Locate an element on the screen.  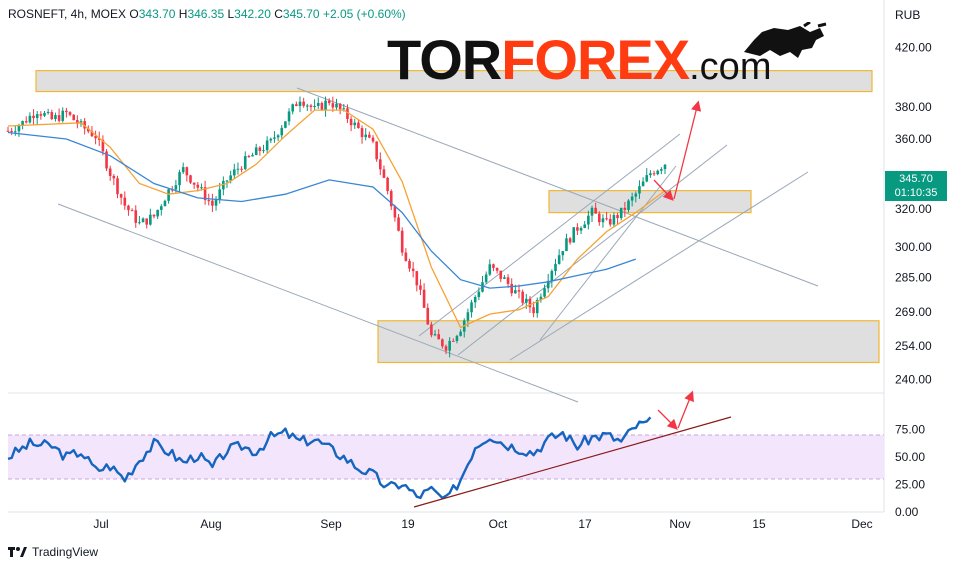
currency-label: RUB is located at coordinates (908, 15).